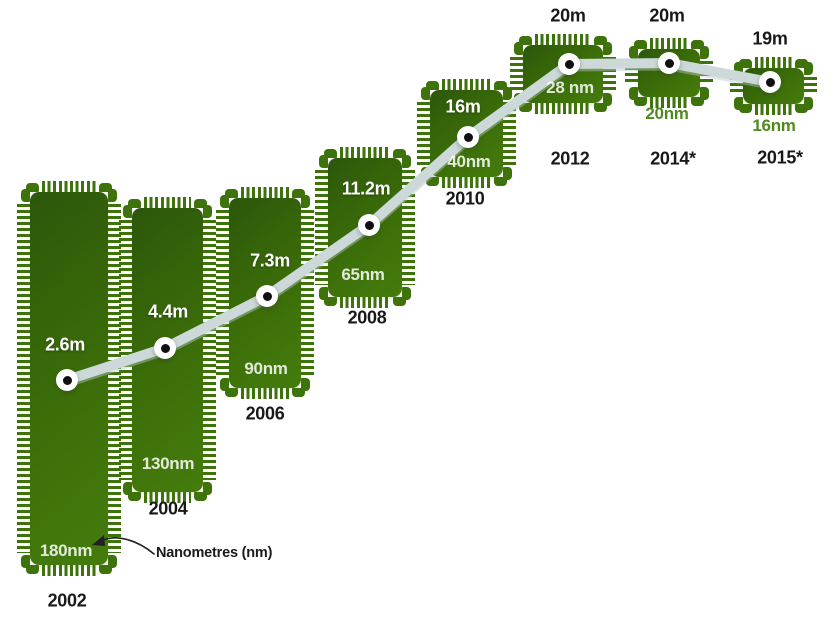 This screenshot has width=836, height=625. I want to click on process-node-label: 90nm, so click(266, 368).